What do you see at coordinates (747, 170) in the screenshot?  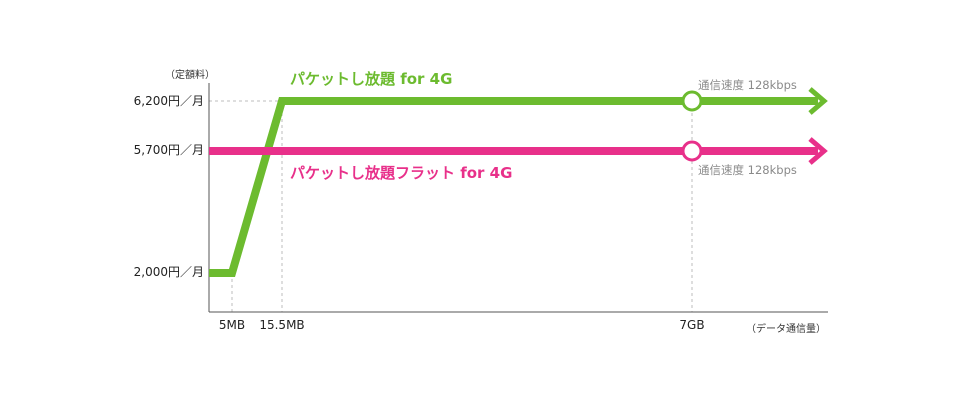 I see `speed-note-flat-4g: 通信速度 128kbps` at bounding box center [747, 170].